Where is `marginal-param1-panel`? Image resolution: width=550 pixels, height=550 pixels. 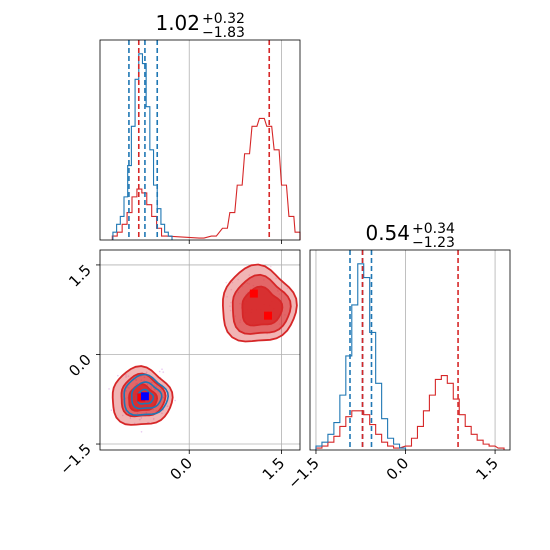 marginal-param1-panel is located at coordinates (200, 141).